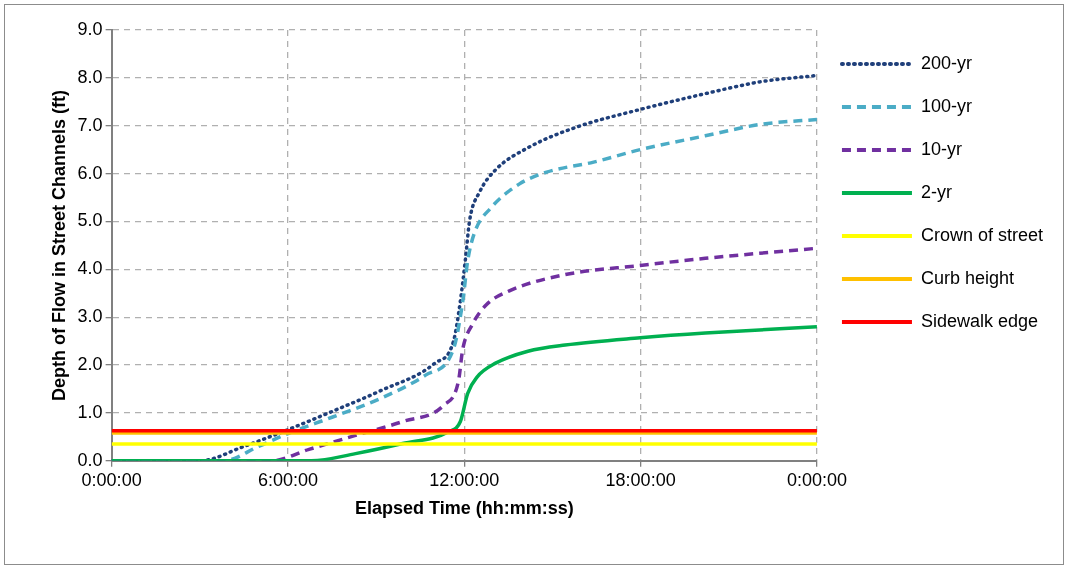  What do you see at coordinates (936, 191) in the screenshot?
I see `legend-label: 2-yr` at bounding box center [936, 191].